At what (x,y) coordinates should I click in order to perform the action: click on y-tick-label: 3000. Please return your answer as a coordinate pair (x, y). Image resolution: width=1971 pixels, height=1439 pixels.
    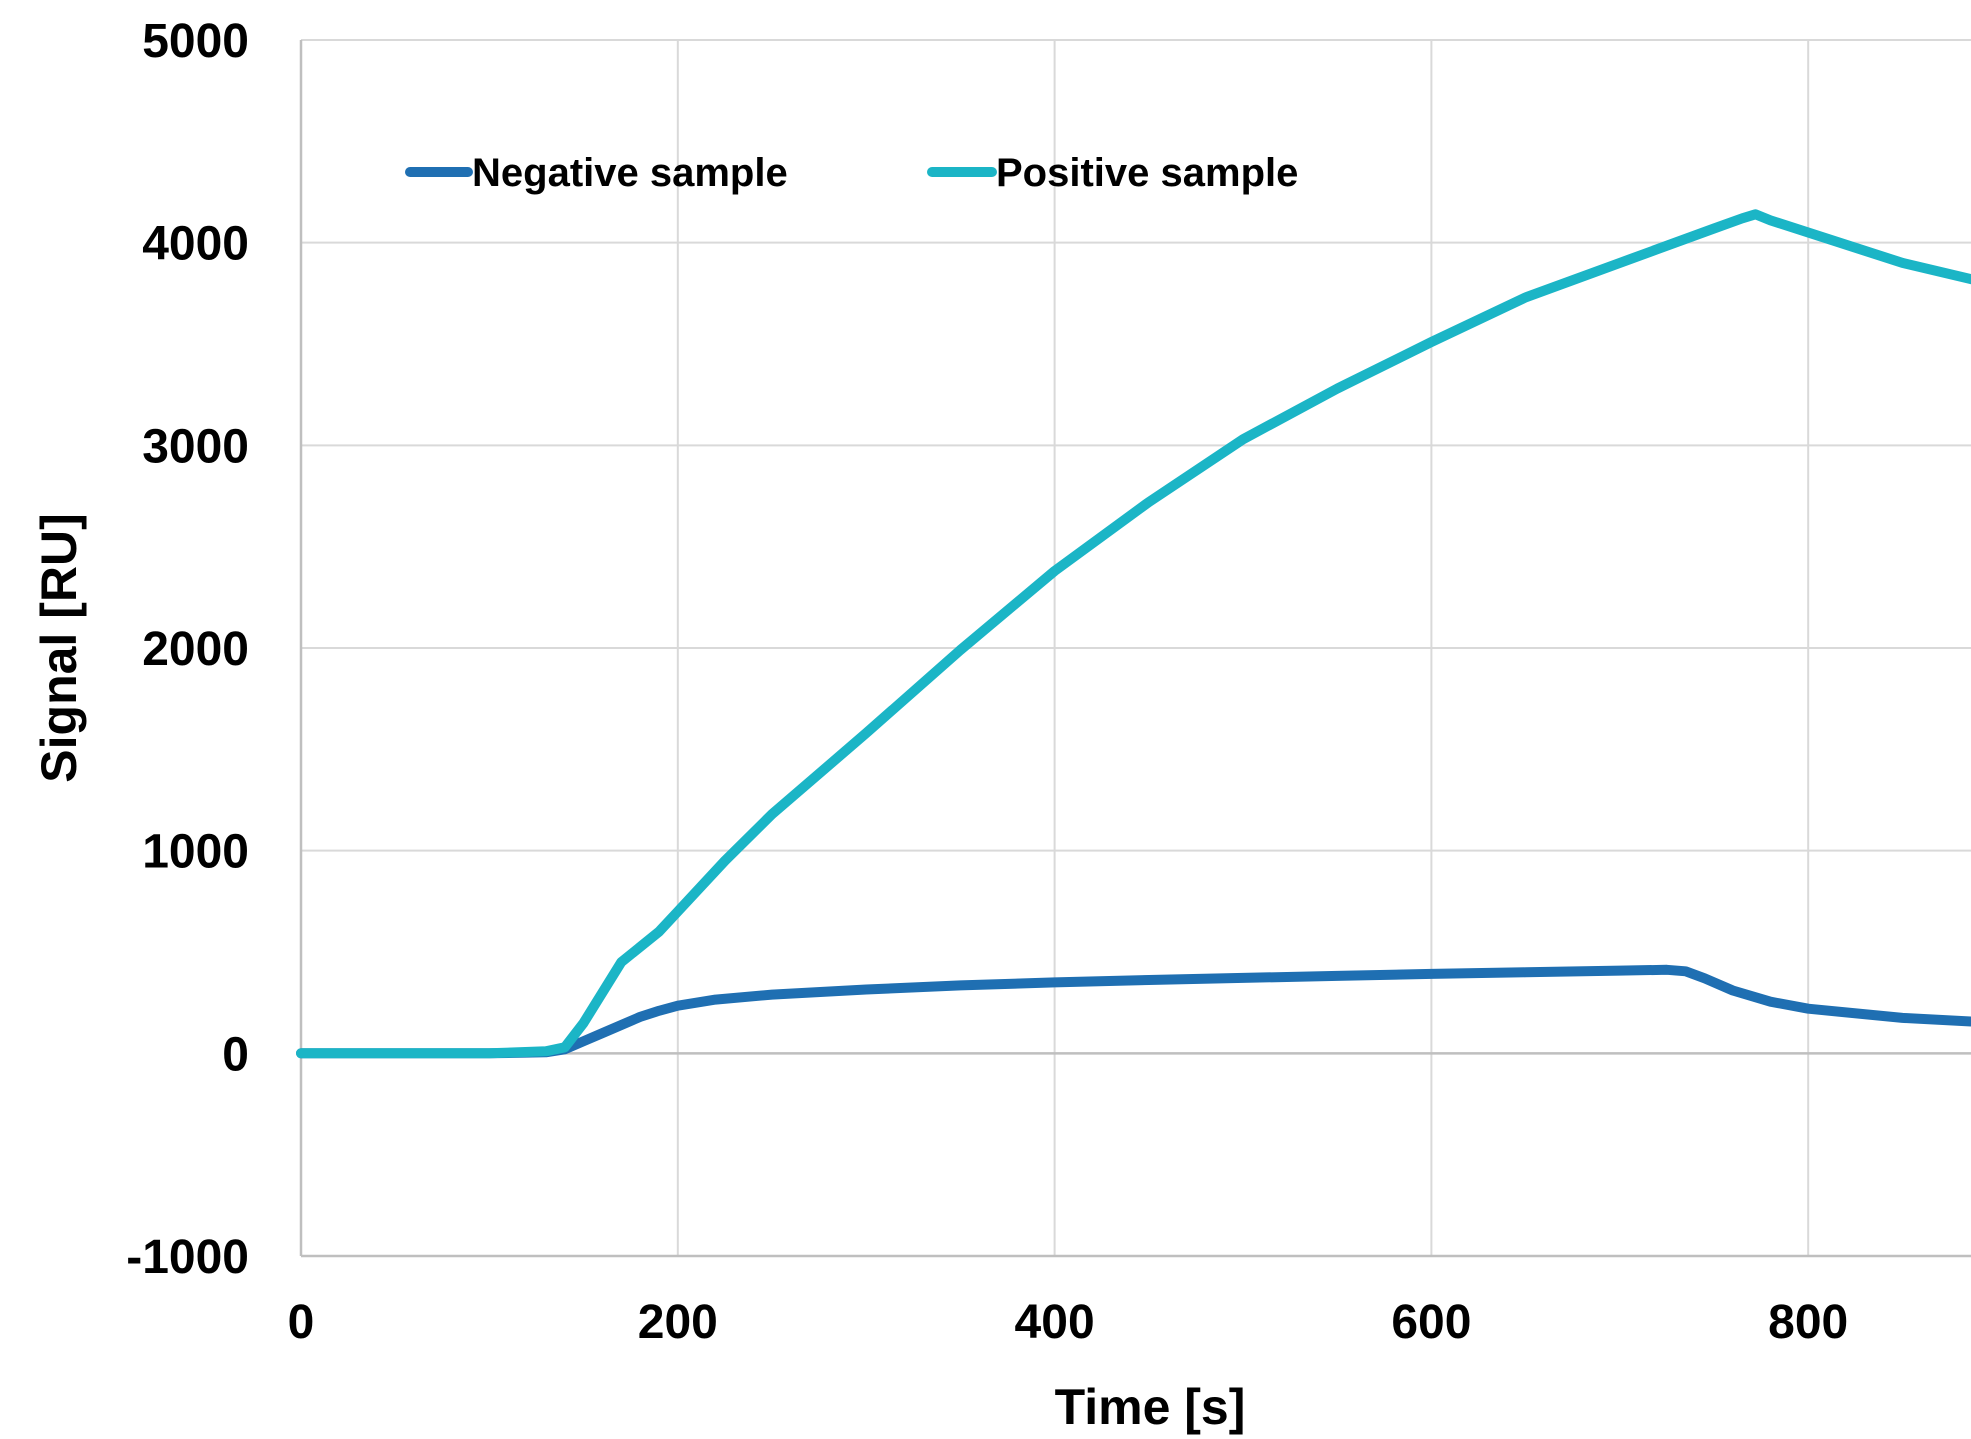
    Looking at the image, I should click on (195, 446).